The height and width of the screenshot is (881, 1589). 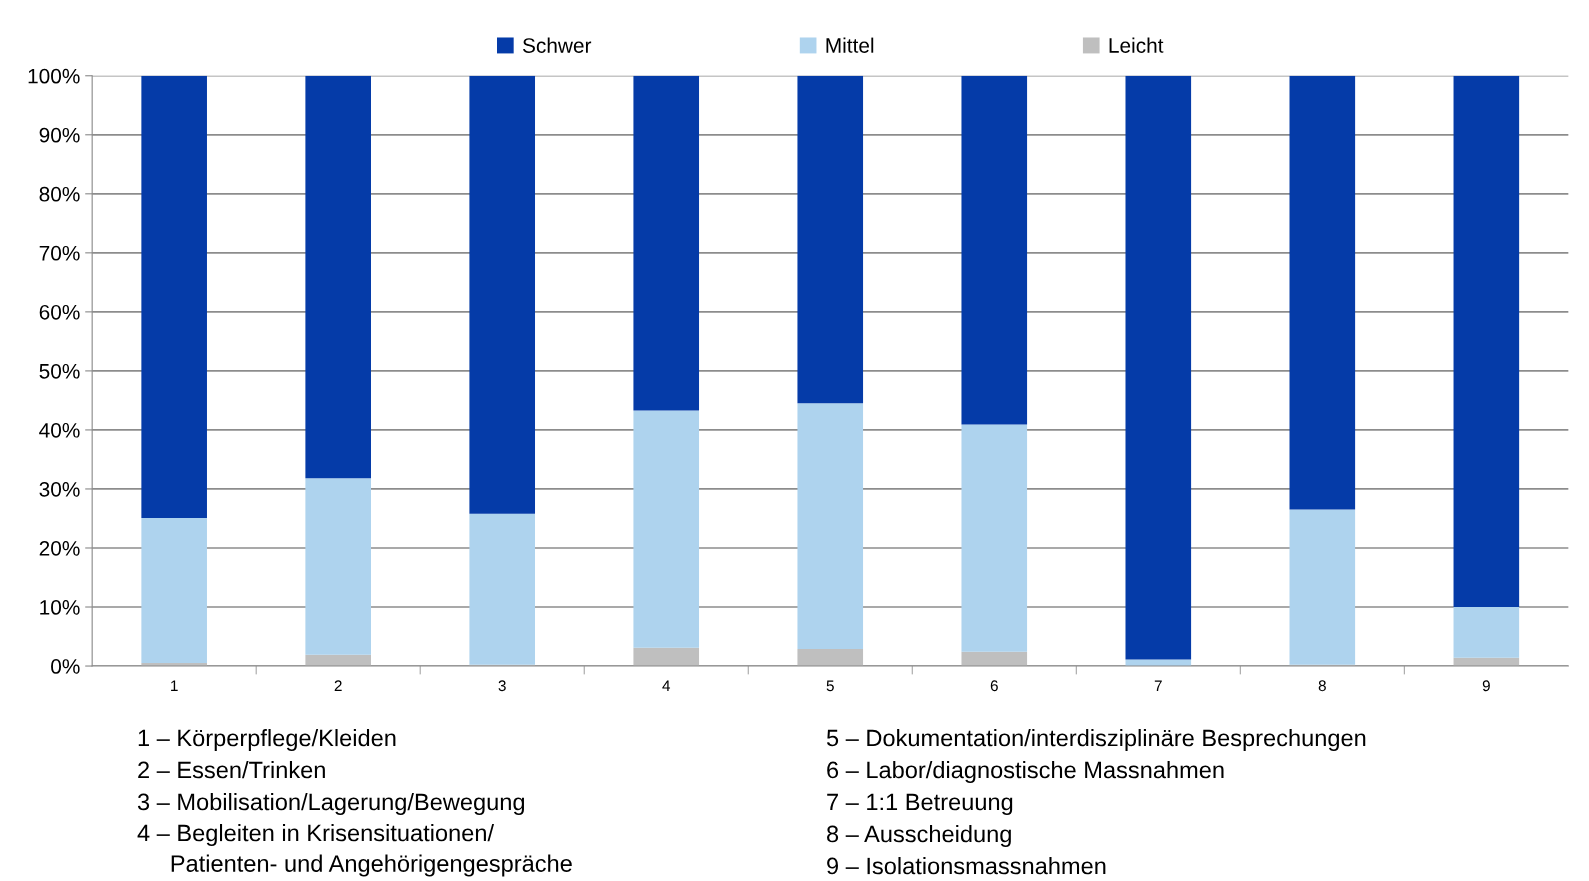 I want to click on legend-label: Mittel, so click(x=850, y=45).